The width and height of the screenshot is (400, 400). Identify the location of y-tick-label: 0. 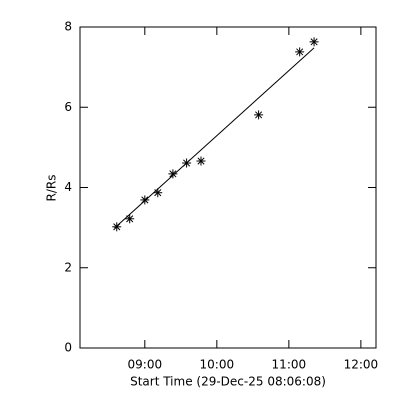
(68, 348).